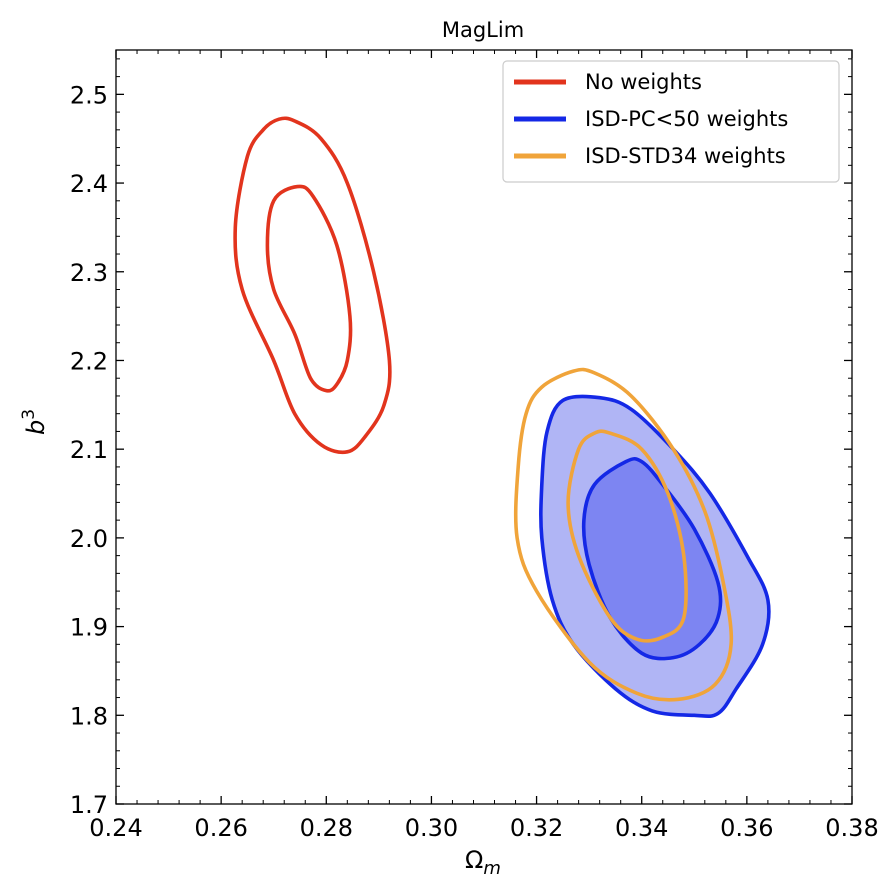 Image resolution: width=896 pixels, height=884 pixels. What do you see at coordinates (89, 716) in the screenshot?
I see `y-tick-label: 1.8` at bounding box center [89, 716].